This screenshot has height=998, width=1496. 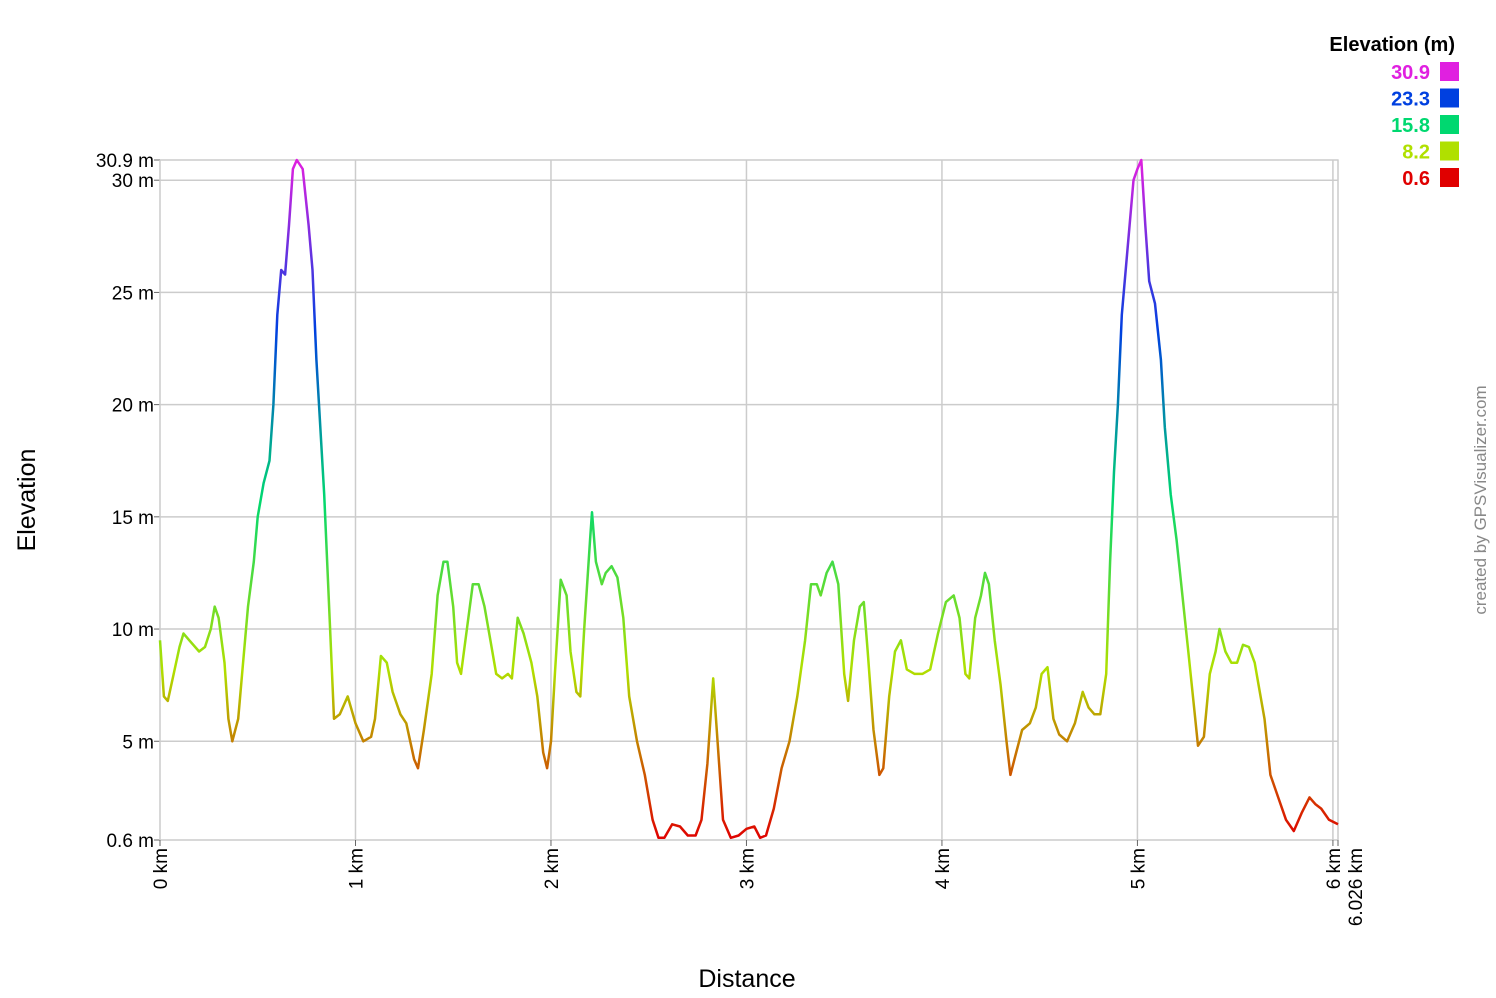 What do you see at coordinates (1410, 100) in the screenshot?
I see `legend-label: 23.3` at bounding box center [1410, 100].